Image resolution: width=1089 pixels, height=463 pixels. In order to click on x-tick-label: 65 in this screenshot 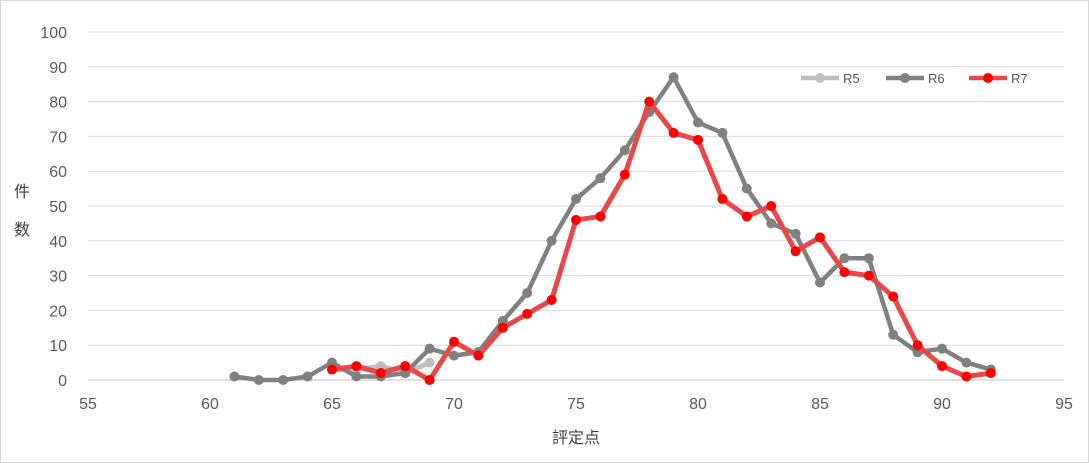, I will do `click(332, 404)`.